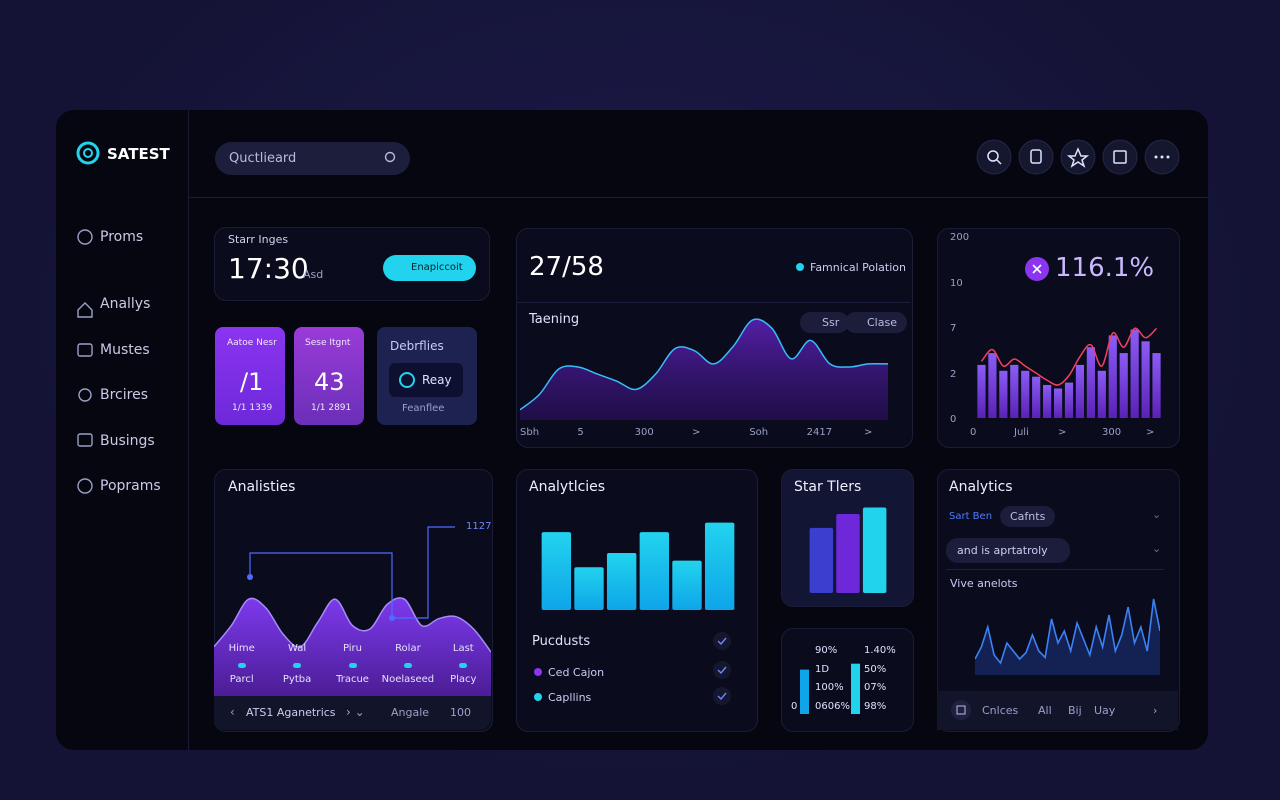 This screenshot has height=800, width=1280. I want to click on tile-foot: 1/1 1339, so click(252, 408).